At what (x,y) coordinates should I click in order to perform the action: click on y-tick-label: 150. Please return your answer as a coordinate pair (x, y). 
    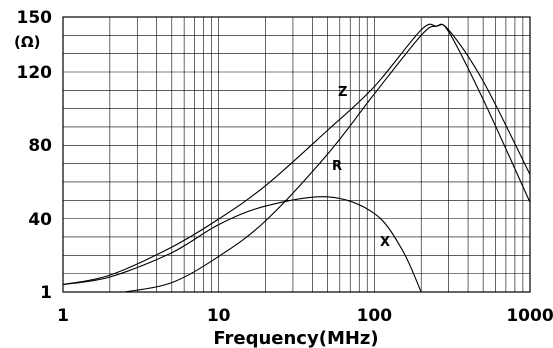
    Looking at the image, I should click on (35, 18).